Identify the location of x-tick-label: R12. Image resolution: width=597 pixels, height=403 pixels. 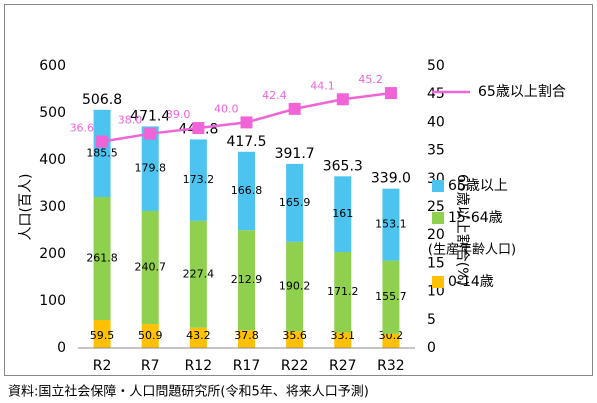
(199, 366).